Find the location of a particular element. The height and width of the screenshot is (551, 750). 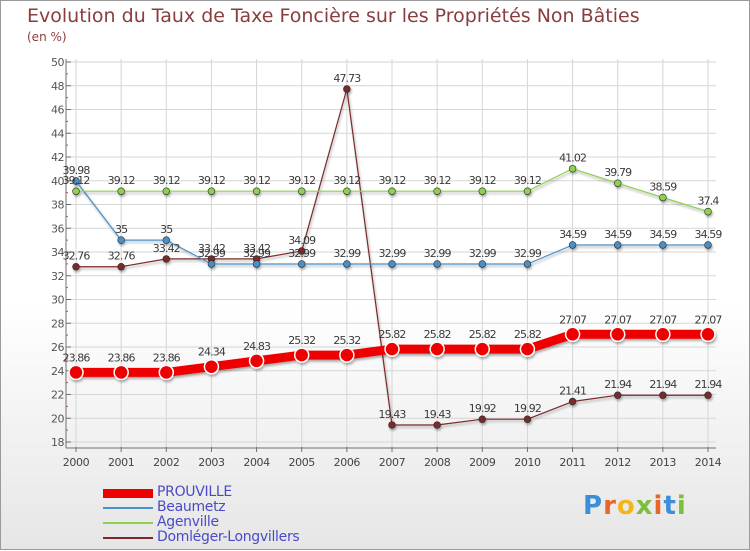

y-tick-label: 36 is located at coordinates (57, 228).